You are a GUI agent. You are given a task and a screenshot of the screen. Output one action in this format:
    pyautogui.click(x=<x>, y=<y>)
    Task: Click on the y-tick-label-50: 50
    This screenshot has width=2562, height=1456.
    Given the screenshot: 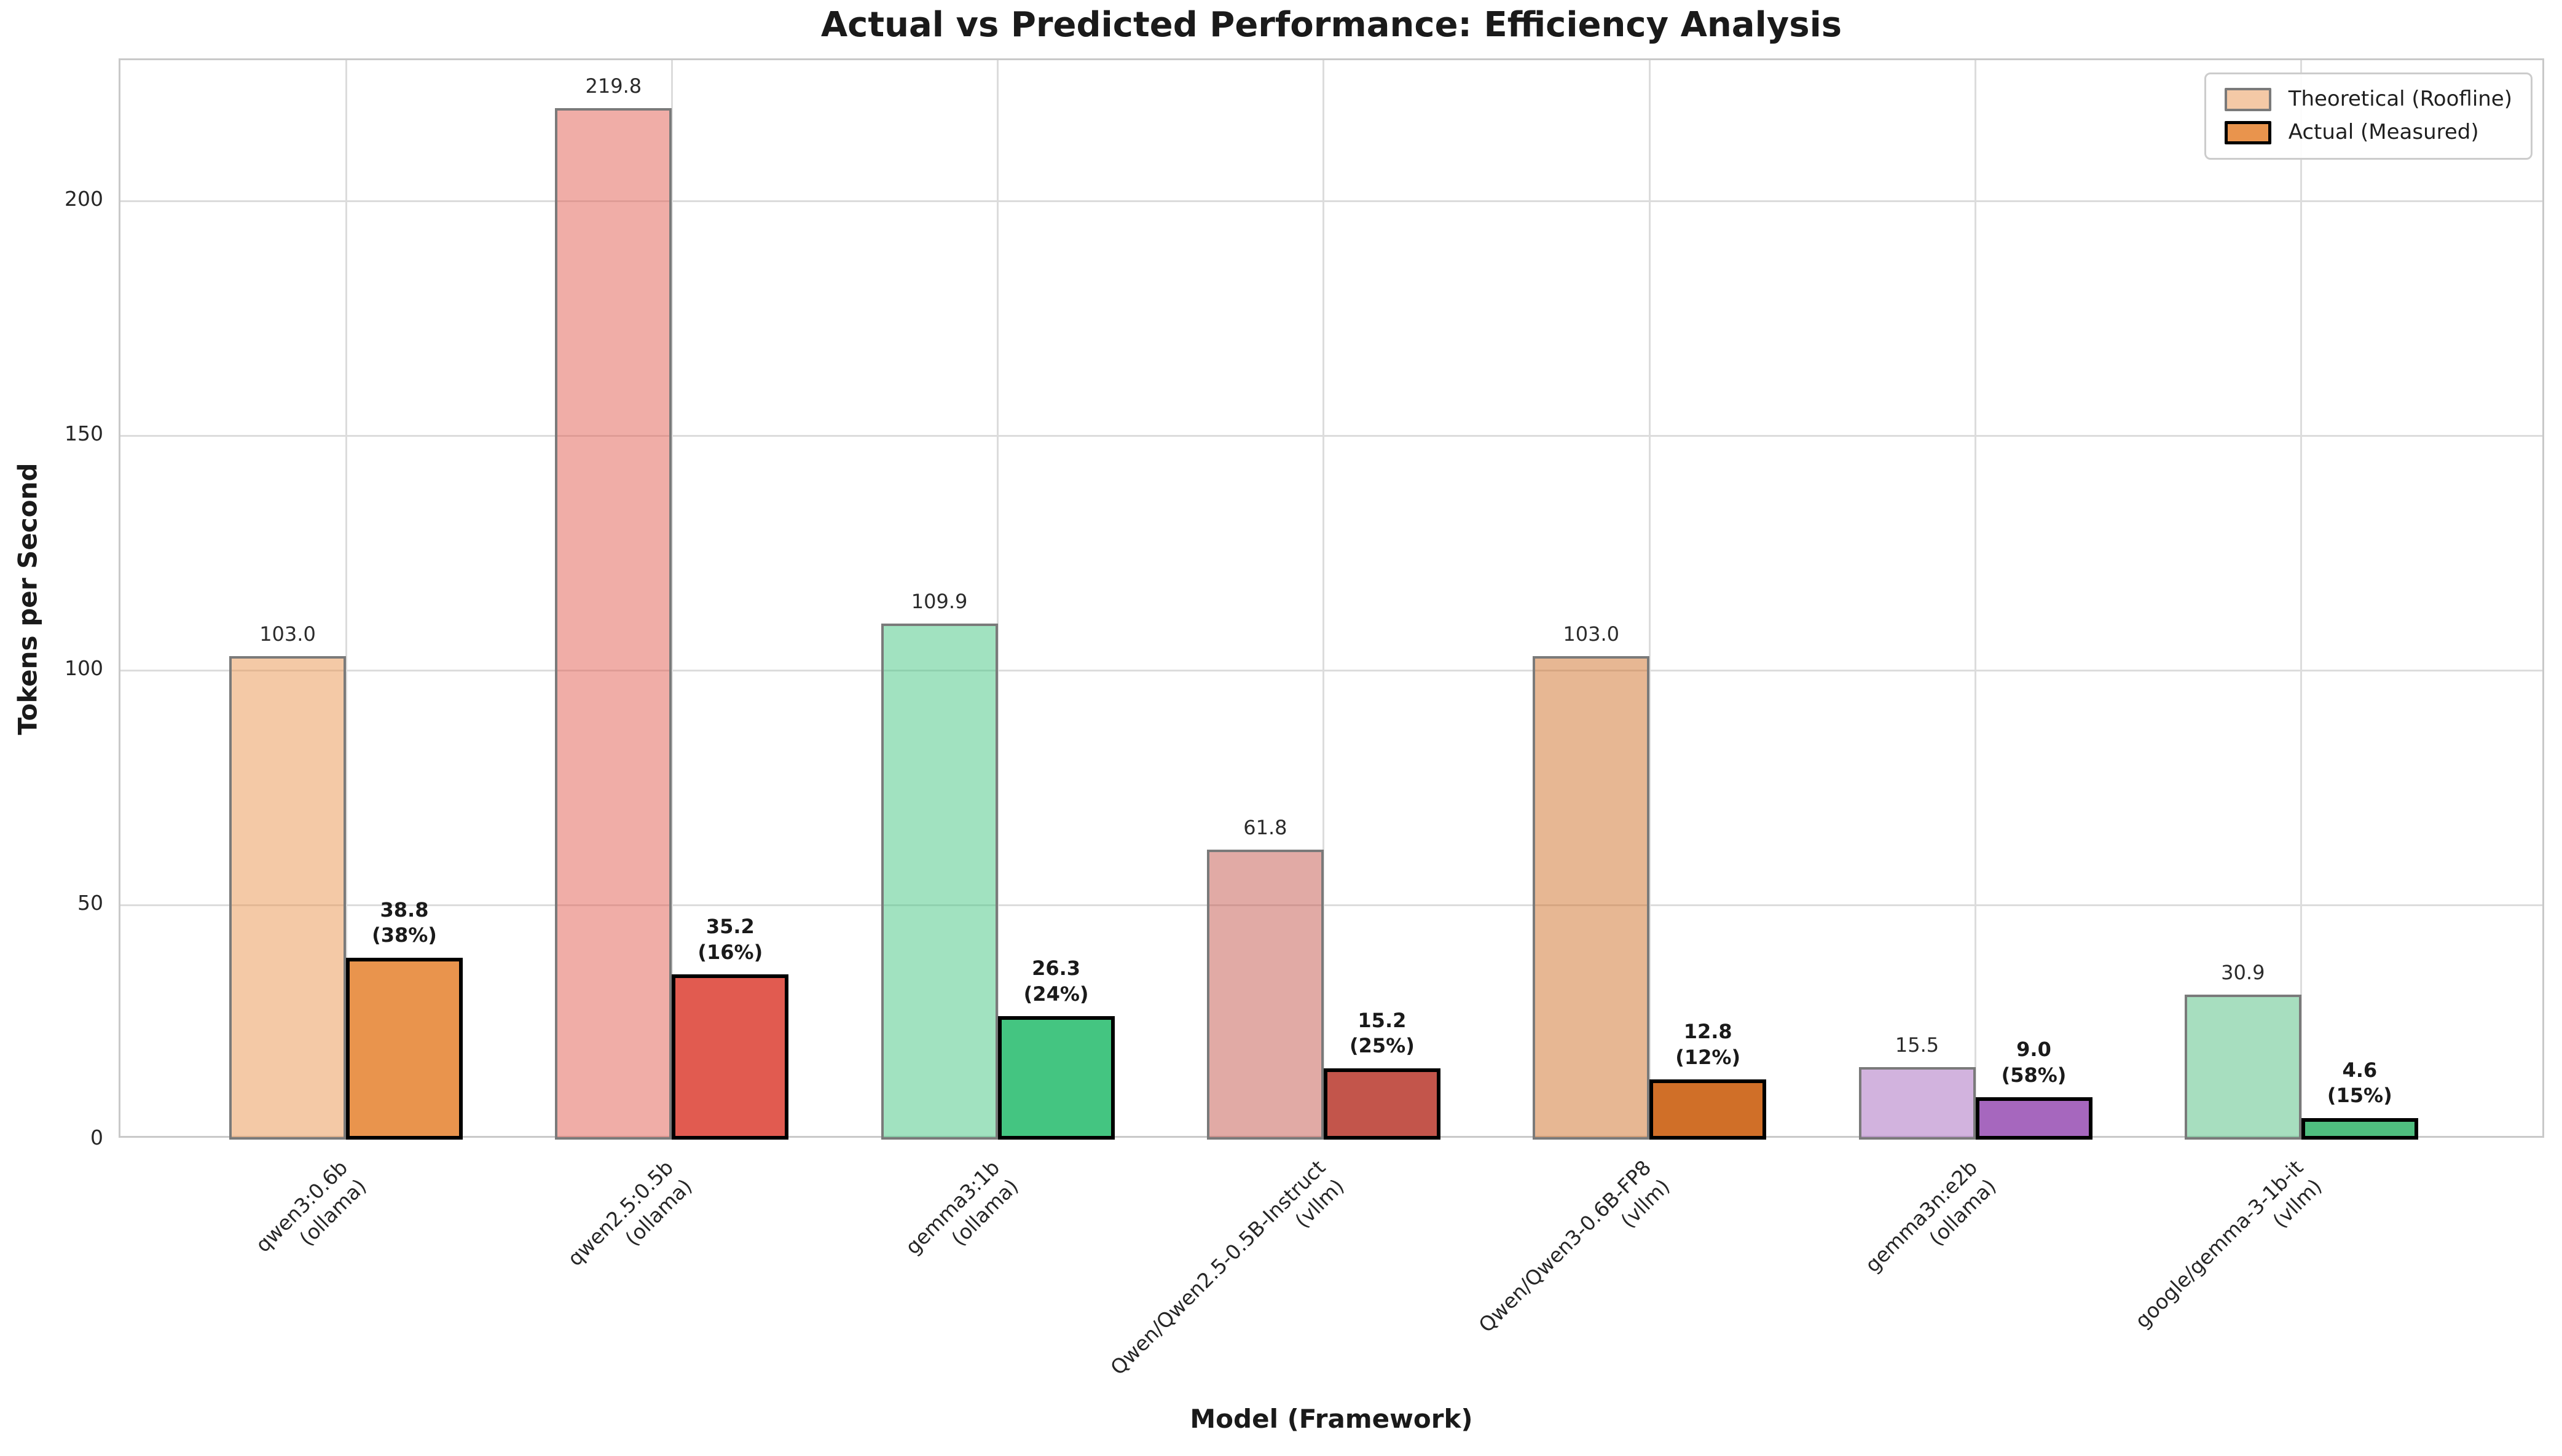 What is the action you would take?
    pyautogui.click(x=90, y=903)
    